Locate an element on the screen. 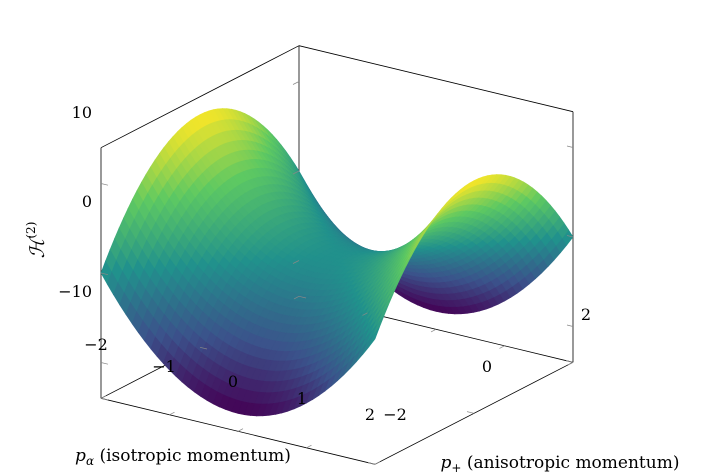 This screenshot has height=474, width=719. z-axis-title: ℋ(2) is located at coordinates (36, 240).